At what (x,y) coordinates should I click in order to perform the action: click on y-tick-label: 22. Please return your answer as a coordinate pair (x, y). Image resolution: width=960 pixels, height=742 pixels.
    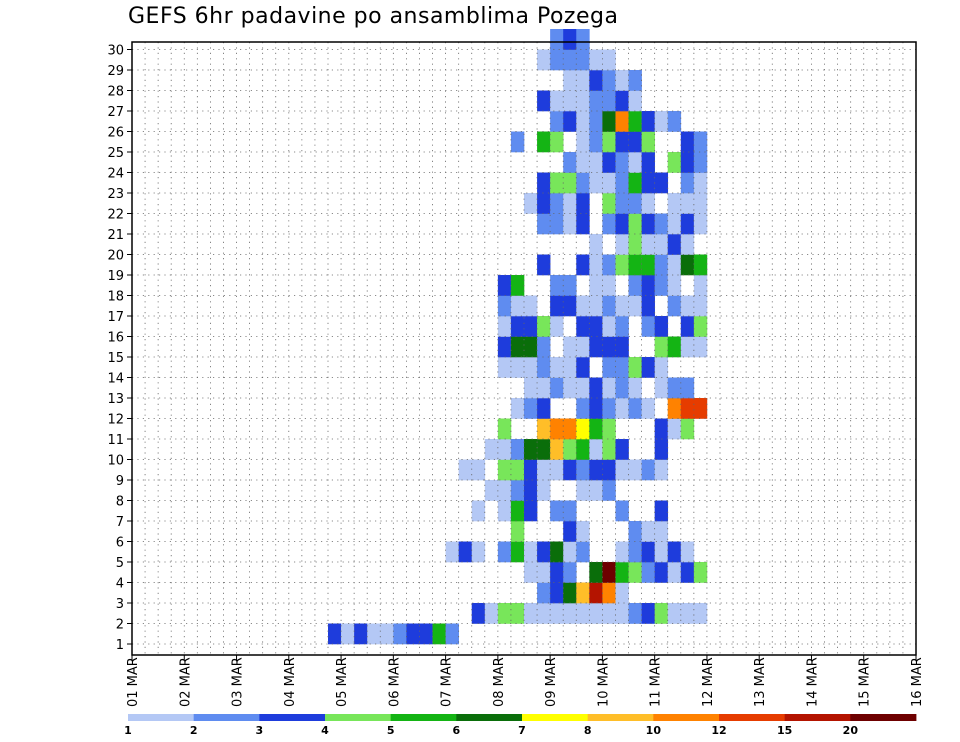
    Looking at the image, I should click on (115, 215).